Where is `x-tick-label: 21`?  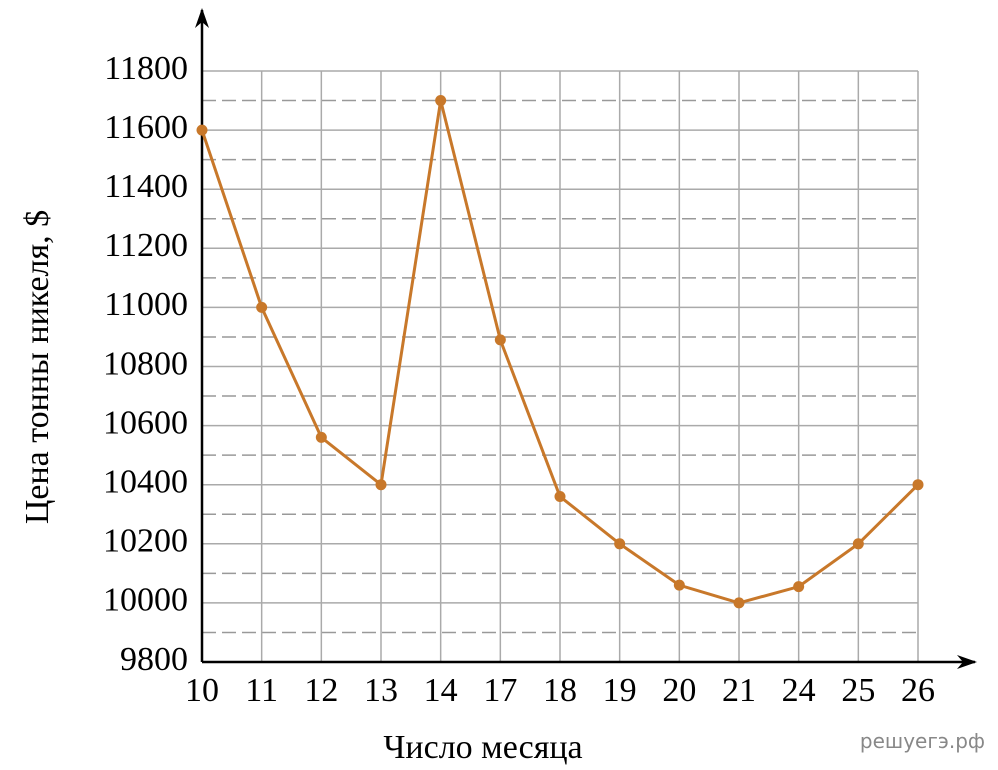 x-tick-label: 21 is located at coordinates (739, 690).